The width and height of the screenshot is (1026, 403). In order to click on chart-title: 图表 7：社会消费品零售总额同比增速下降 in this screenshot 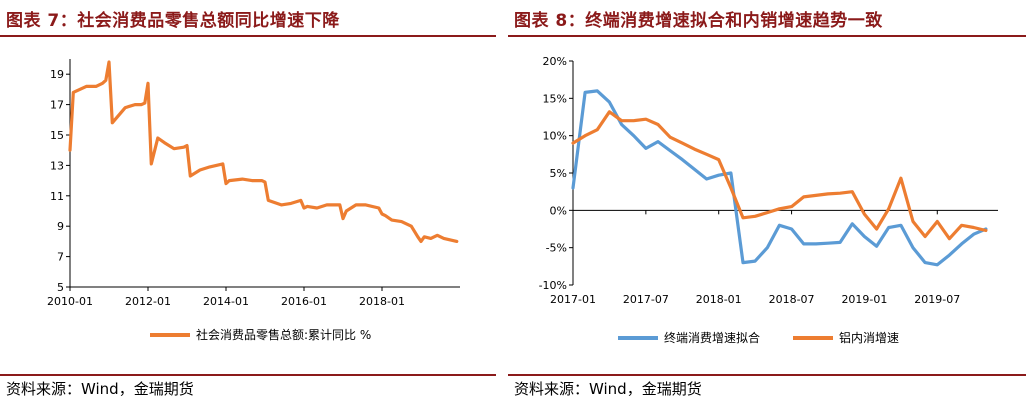, I will do `click(173, 21)`.